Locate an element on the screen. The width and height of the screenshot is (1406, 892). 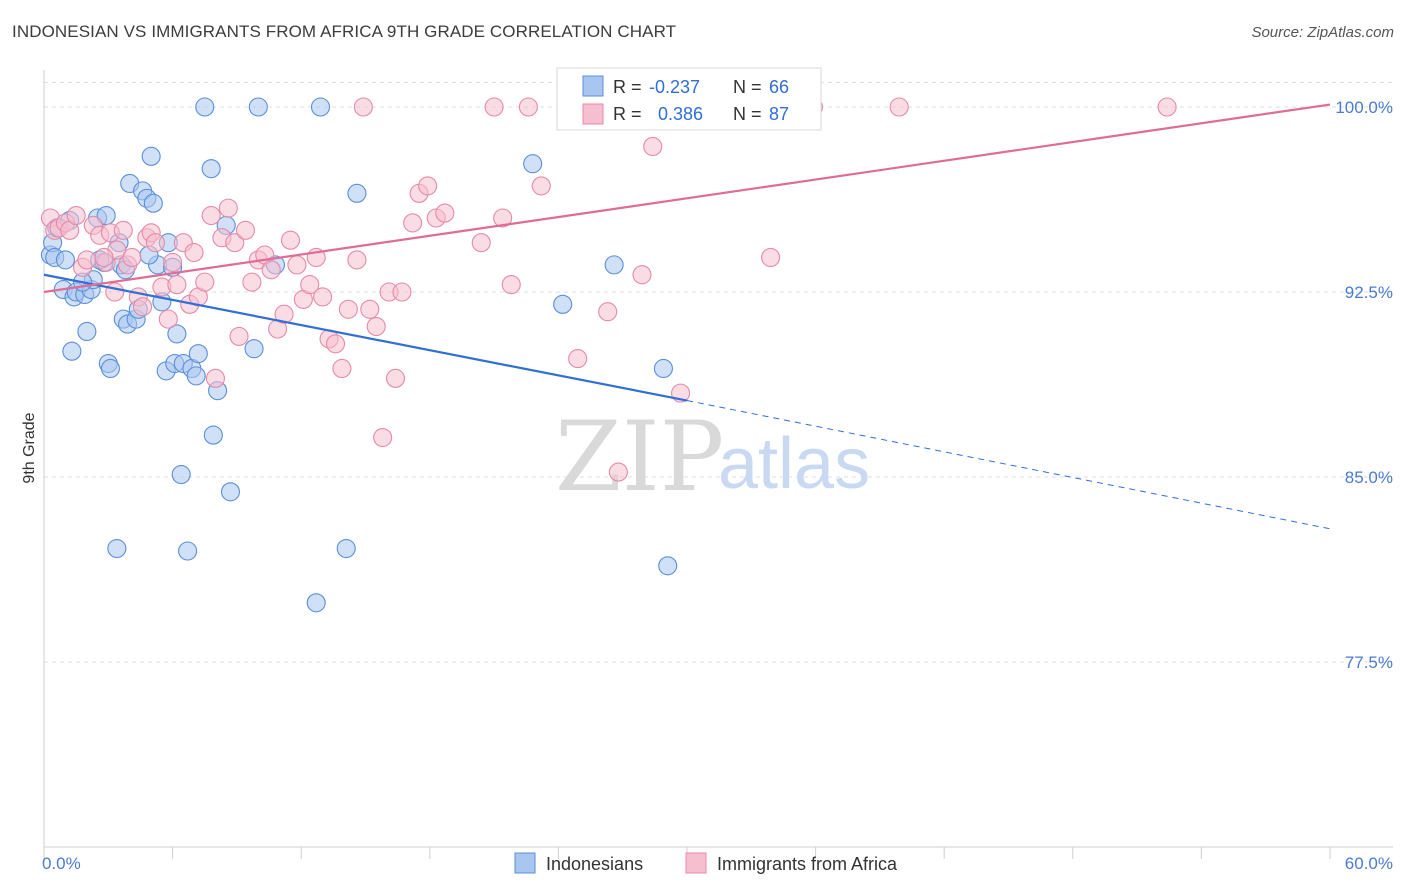
legend-label-africa: Immigrants from Africa is located at coordinates (807, 864).